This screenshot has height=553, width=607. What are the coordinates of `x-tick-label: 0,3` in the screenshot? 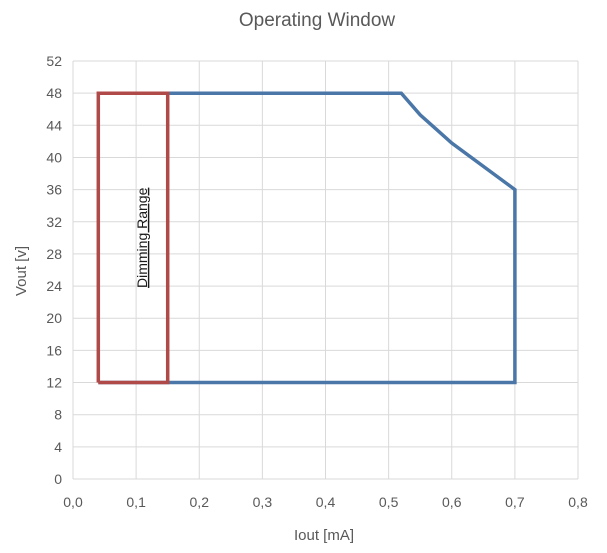 It's located at (263, 502).